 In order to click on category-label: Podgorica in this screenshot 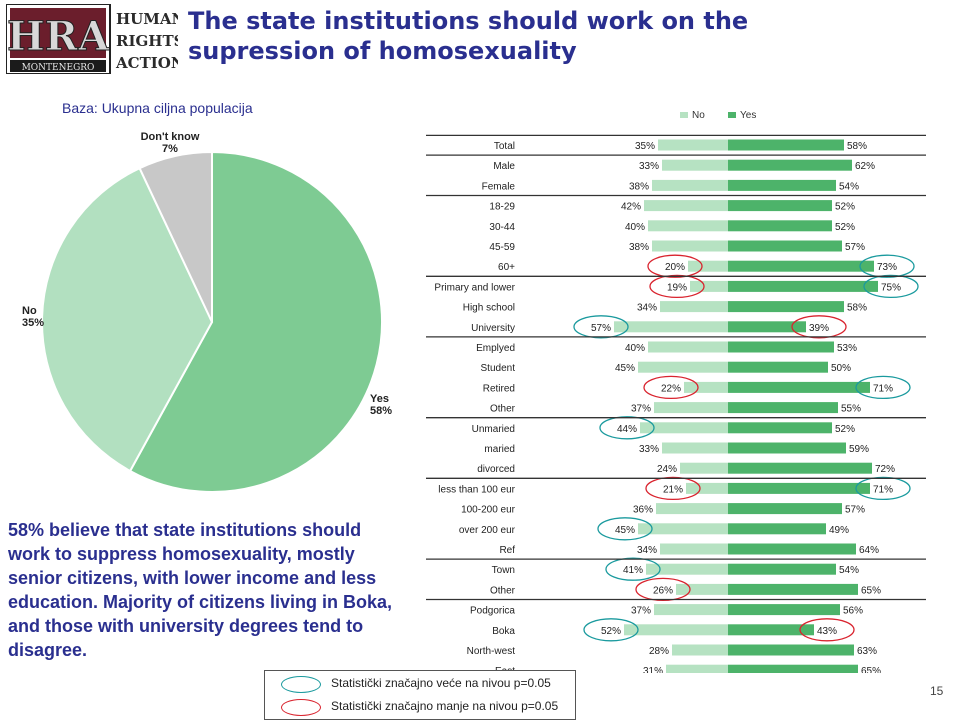, I will do `click(492, 611)`.